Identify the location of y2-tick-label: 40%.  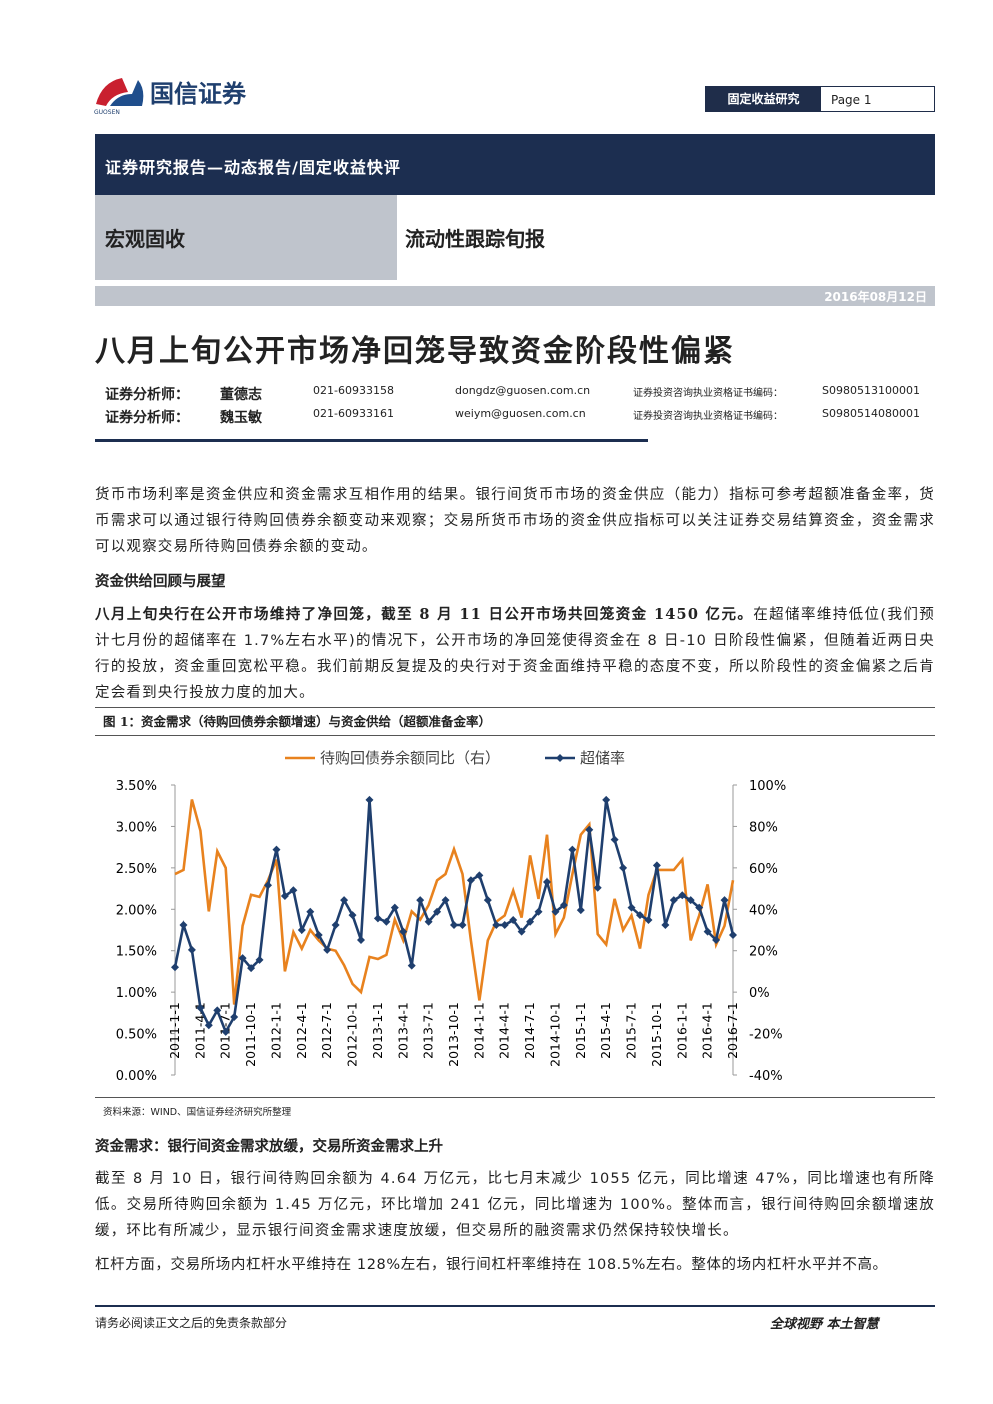
(763, 910).